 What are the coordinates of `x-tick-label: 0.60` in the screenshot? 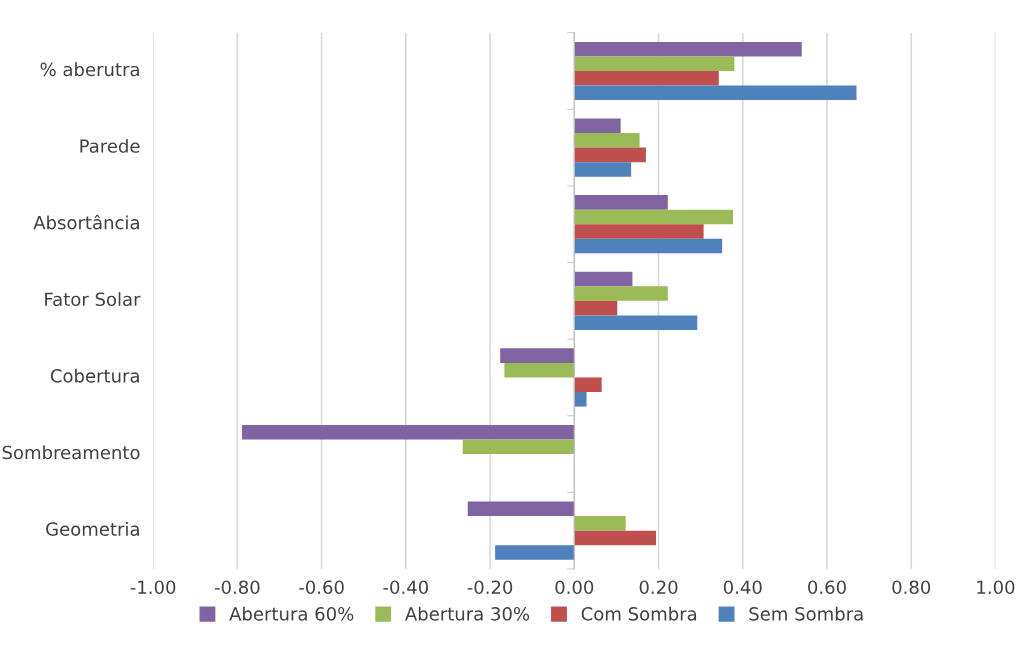 It's located at (827, 587).